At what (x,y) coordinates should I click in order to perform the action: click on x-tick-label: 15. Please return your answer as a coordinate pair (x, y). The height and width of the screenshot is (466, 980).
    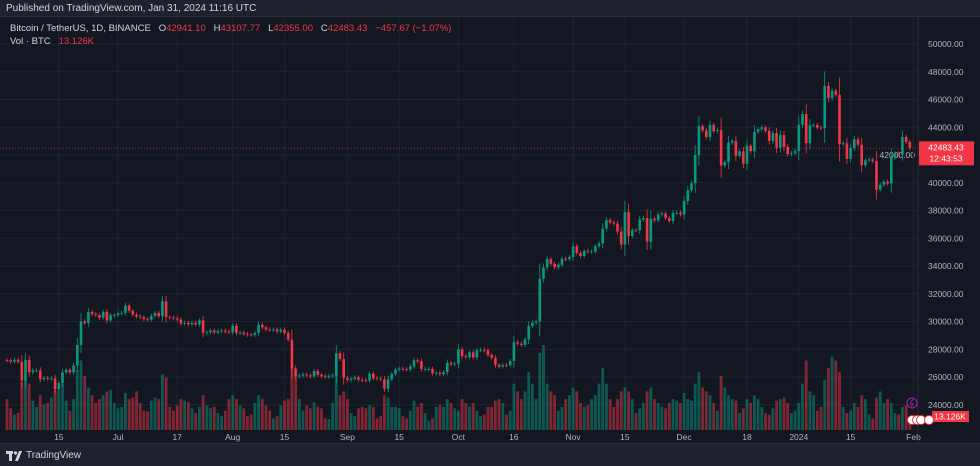
    Looking at the image, I should click on (625, 437).